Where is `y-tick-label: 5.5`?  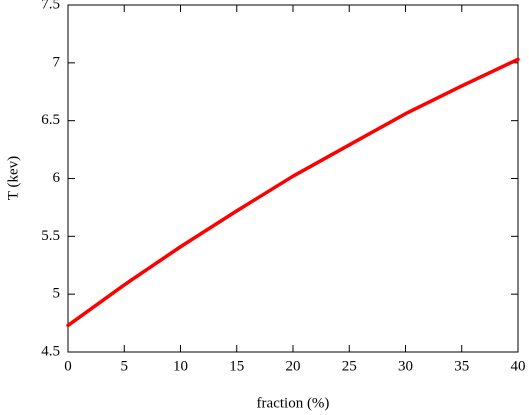
y-tick-label: 5.5 is located at coordinates (50, 236).